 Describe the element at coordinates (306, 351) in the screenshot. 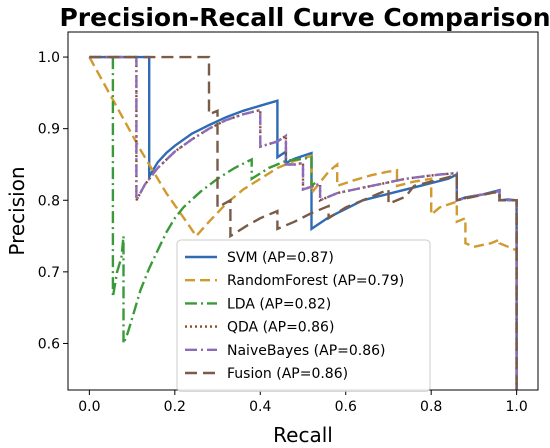

I see `legend-label-4: NaiveBayes (AP=0.86)` at that location.